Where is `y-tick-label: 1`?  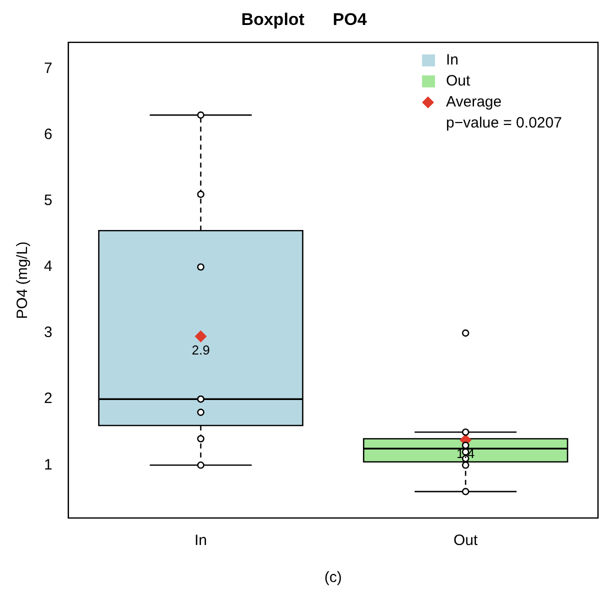 y-tick-label: 1 is located at coordinates (48, 465).